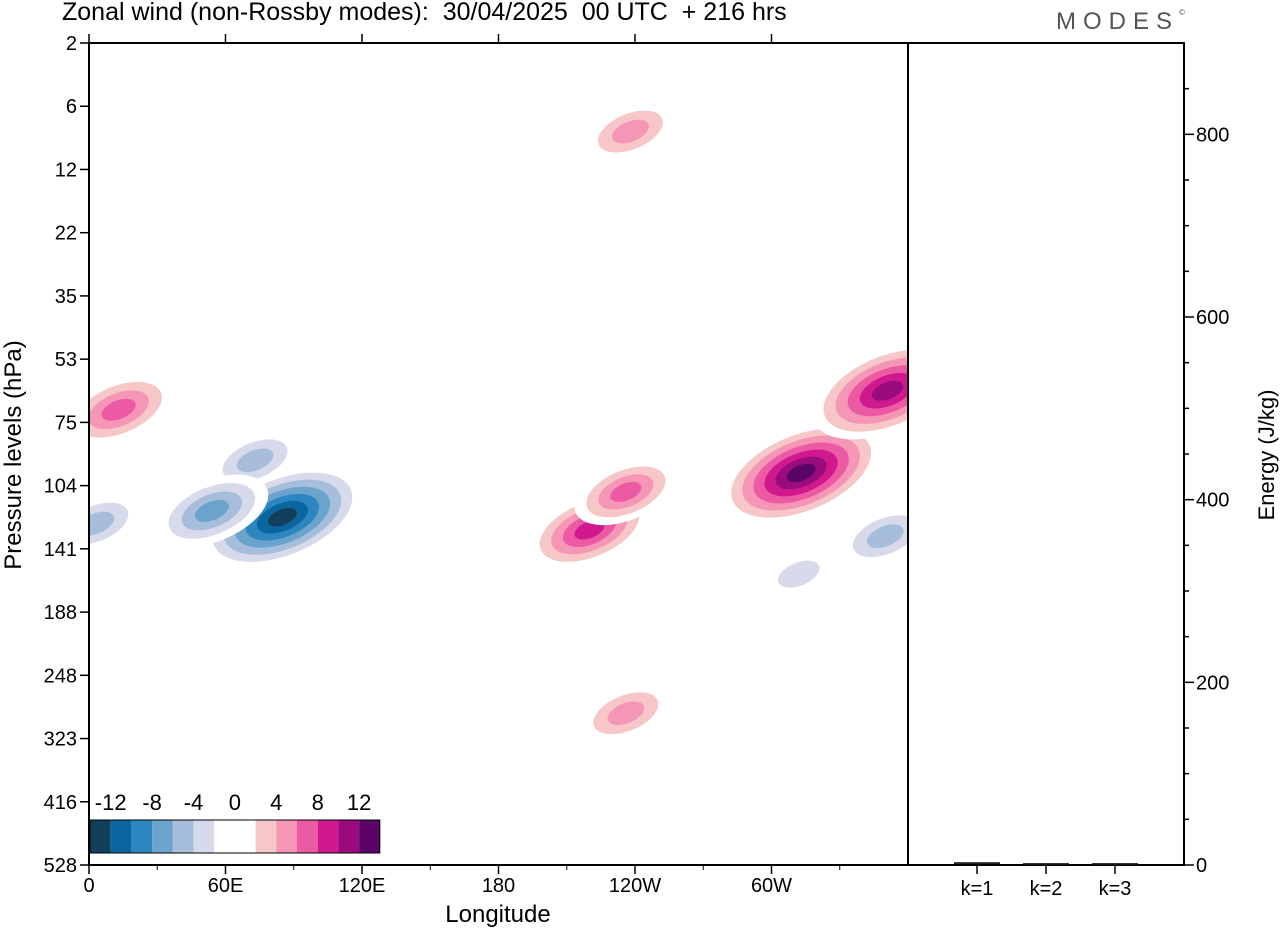 This screenshot has height=930, width=1280. What do you see at coordinates (1046, 889) in the screenshot?
I see `energy-category-label: k=2` at bounding box center [1046, 889].